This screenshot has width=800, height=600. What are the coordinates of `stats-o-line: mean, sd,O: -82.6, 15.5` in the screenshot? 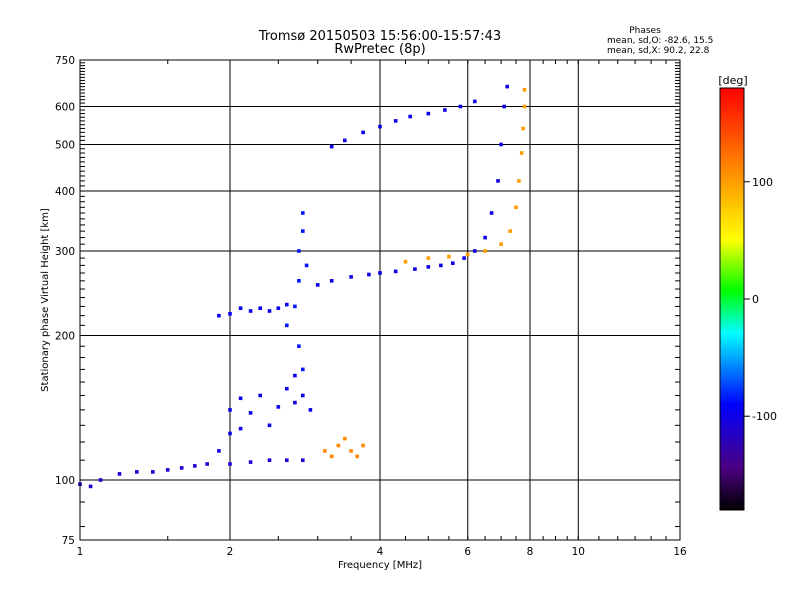 It's located at (660, 41).